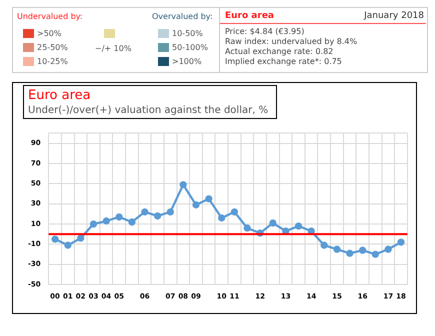 The image size is (435, 336). What do you see at coordinates (52, 47) in the screenshot?
I see `category-label: 25-50%` at bounding box center [52, 47].